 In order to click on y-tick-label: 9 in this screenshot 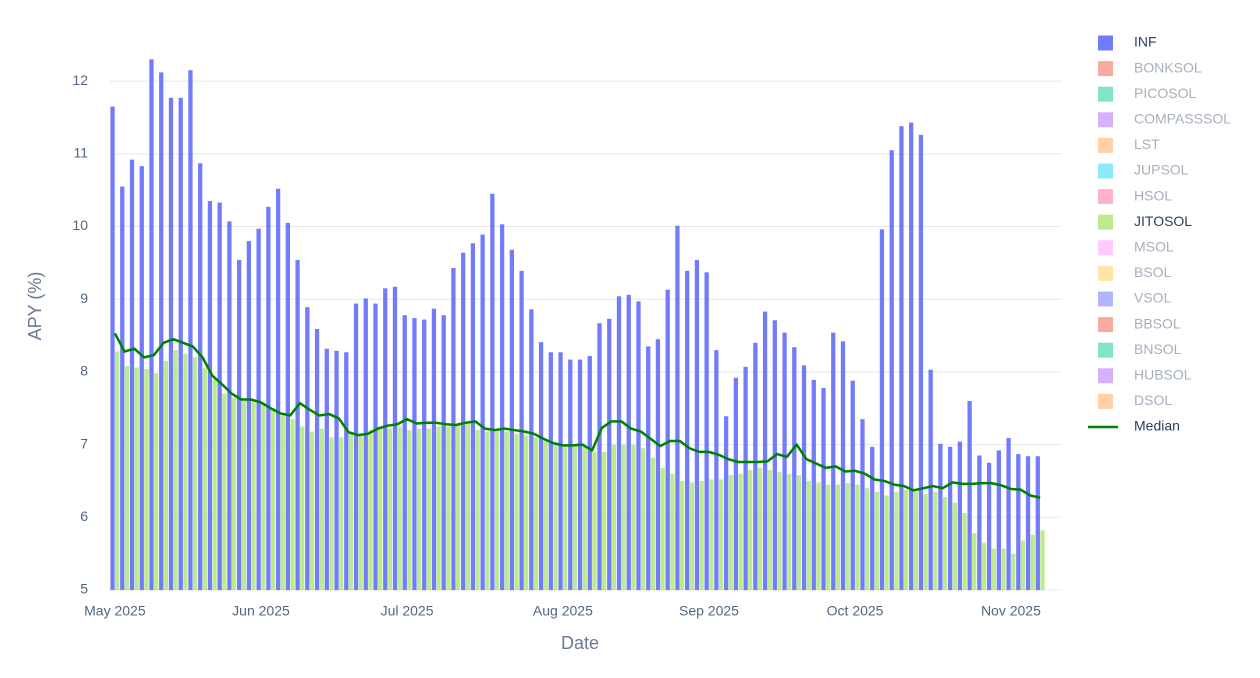, I will do `click(84, 298)`.